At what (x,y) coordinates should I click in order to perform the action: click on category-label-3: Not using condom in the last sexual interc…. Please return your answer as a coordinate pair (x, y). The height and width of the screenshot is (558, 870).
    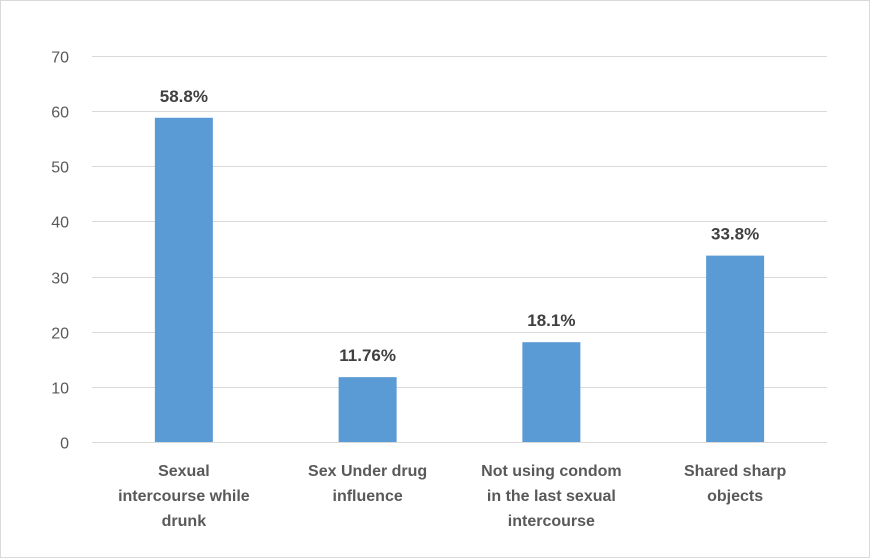
    Looking at the image, I should click on (551, 496).